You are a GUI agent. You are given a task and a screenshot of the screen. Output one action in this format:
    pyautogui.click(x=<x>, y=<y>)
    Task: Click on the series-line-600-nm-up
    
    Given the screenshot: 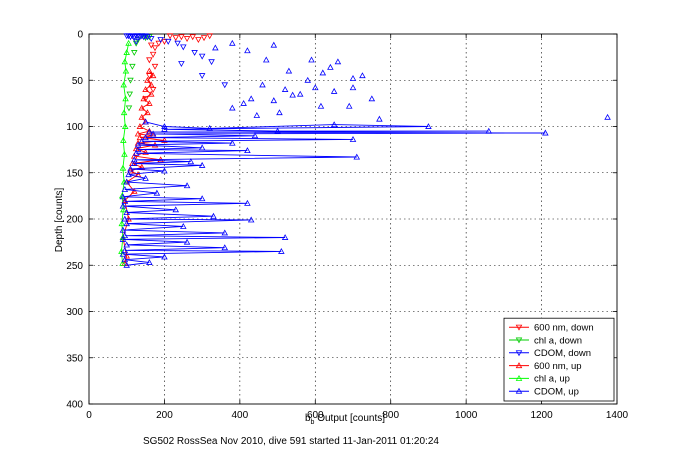 What is the action you would take?
    pyautogui.click(x=143, y=167)
    